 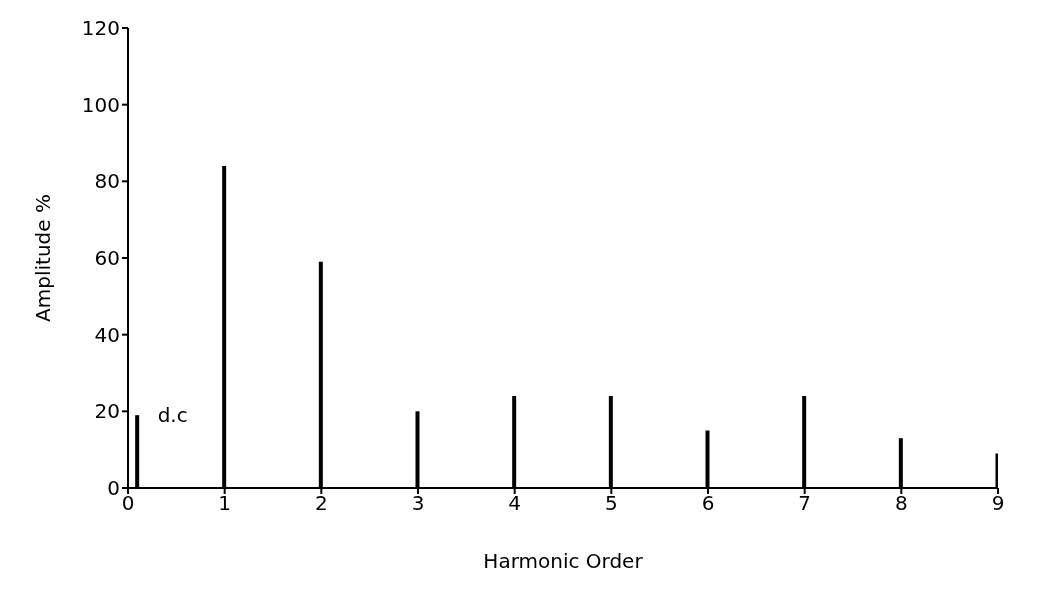 What do you see at coordinates (100, 104) in the screenshot?
I see `y-tick-label: 100` at bounding box center [100, 104].